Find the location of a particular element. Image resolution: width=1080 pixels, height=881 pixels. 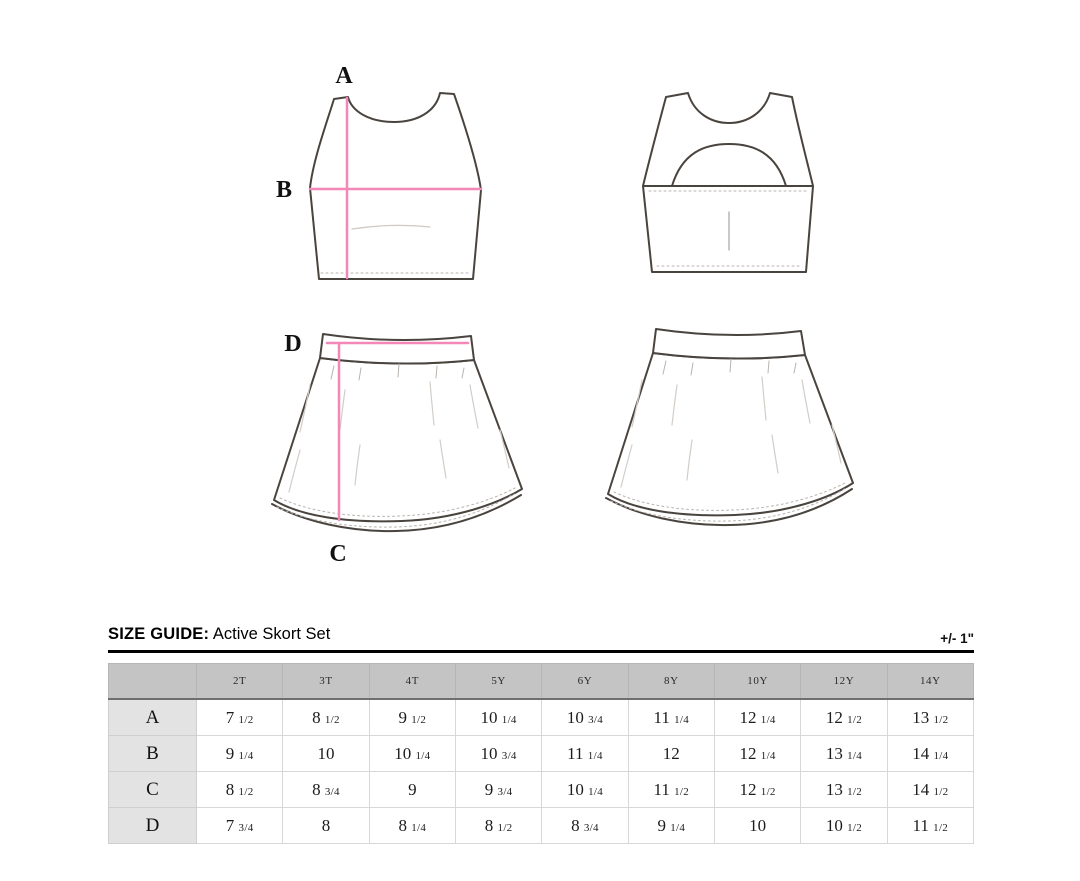

size-guide-title-value: Active Skort Set is located at coordinates (271, 634).